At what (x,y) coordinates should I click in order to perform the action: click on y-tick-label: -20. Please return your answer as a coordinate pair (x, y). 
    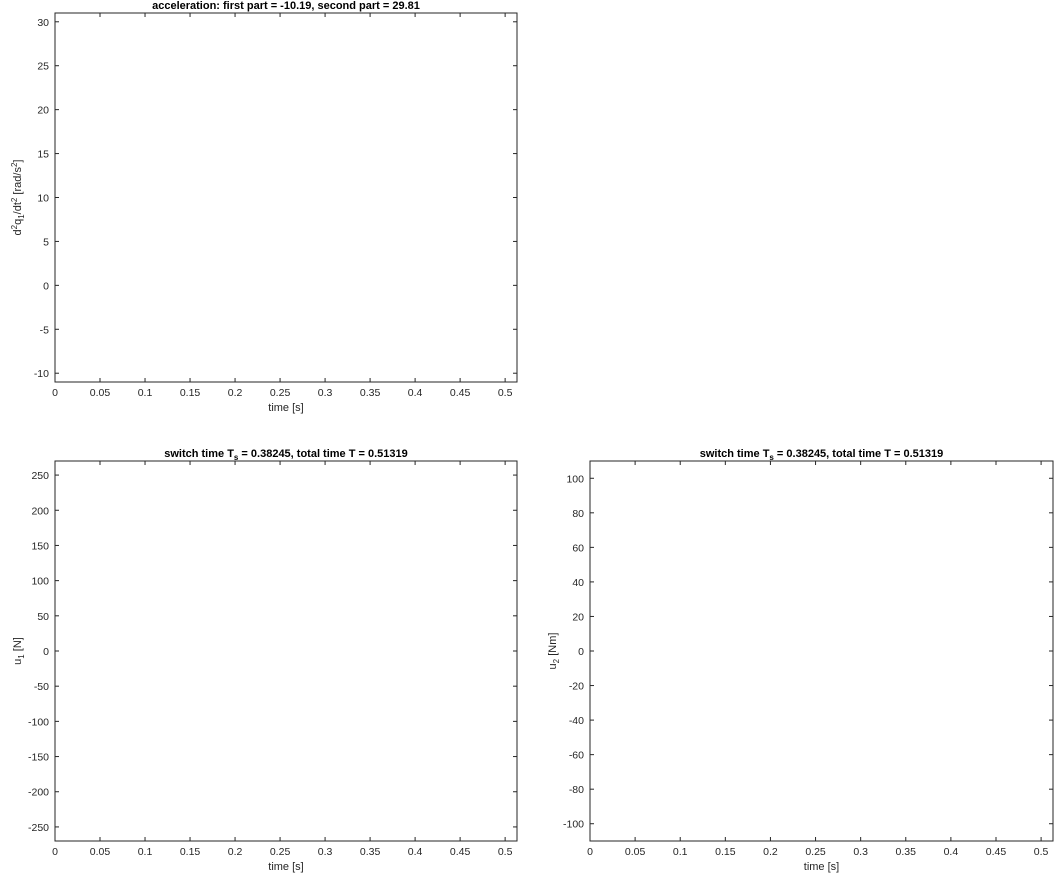
    Looking at the image, I should click on (576, 687).